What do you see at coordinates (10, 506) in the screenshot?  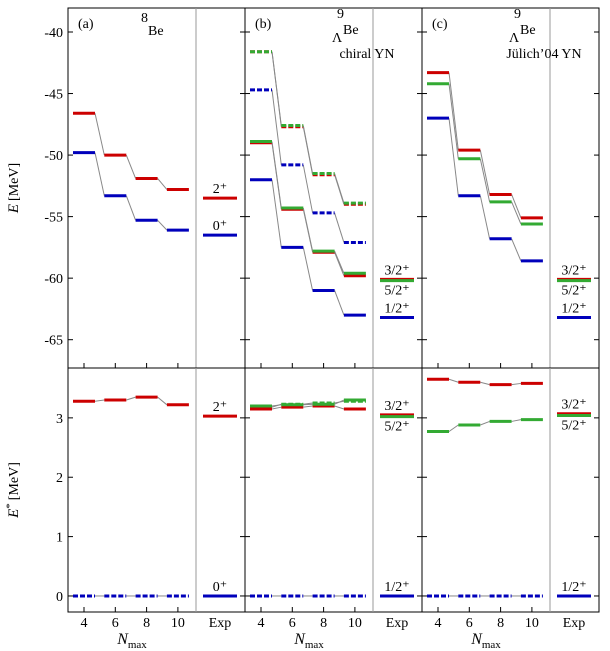 I see `y-label-sup: *` at bounding box center [10, 506].